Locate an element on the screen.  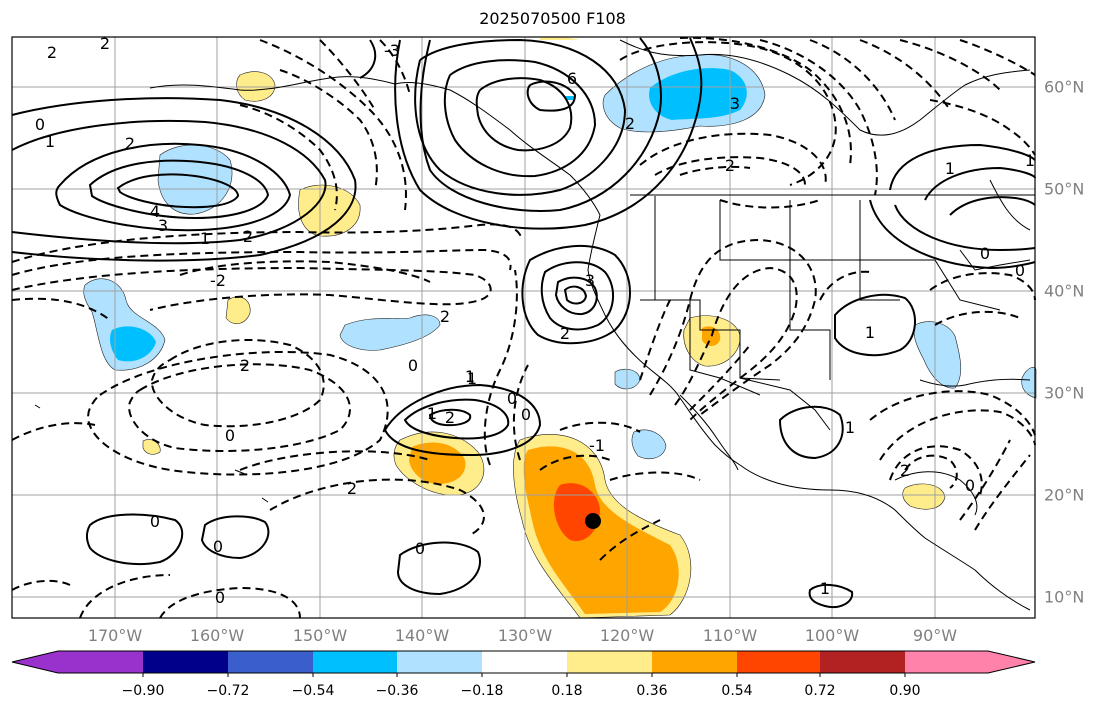
lon-label: 120°W is located at coordinates (627, 635).